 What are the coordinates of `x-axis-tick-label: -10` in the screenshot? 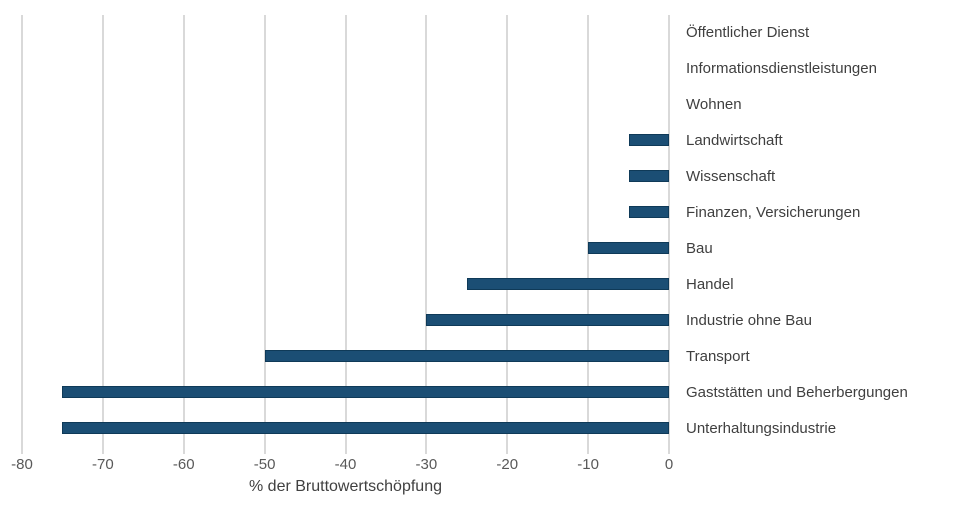 It's located at (588, 464).